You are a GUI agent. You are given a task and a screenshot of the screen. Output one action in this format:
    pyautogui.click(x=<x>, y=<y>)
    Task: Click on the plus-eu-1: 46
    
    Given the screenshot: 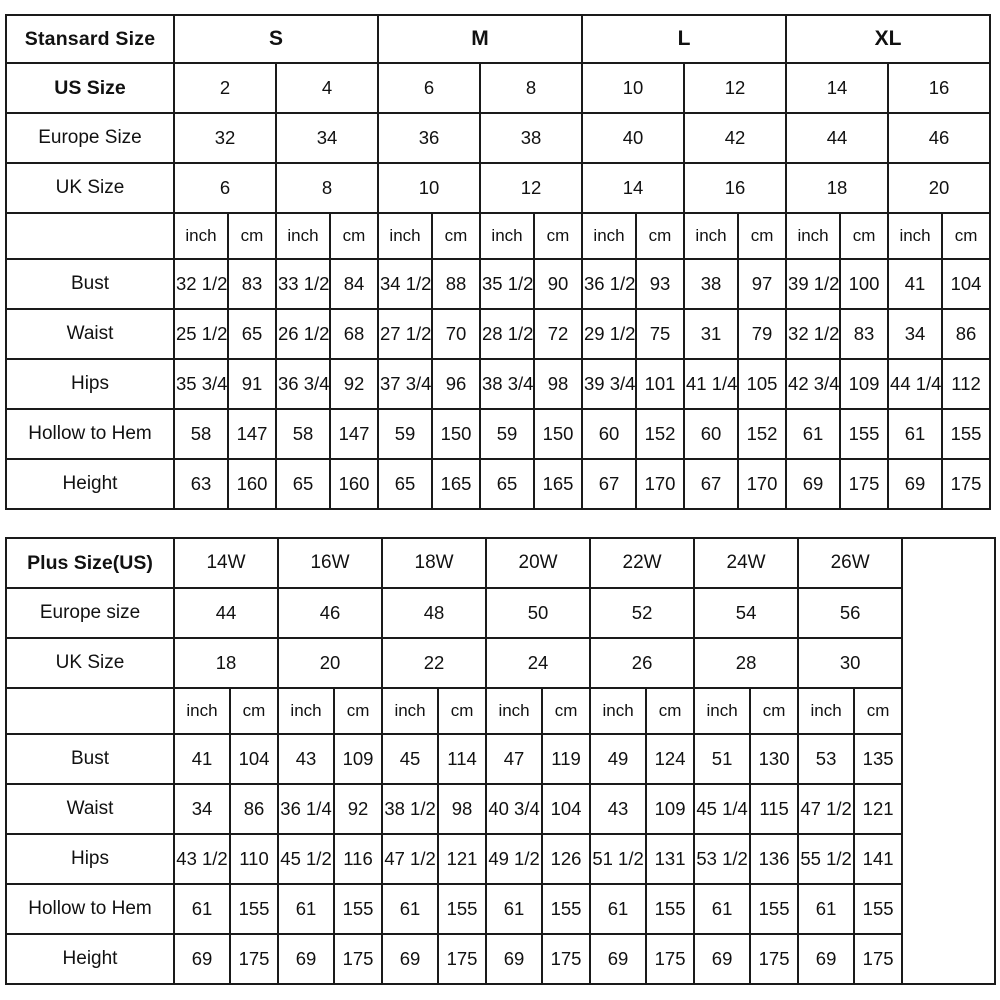 What is the action you would take?
    pyautogui.click(x=330, y=613)
    